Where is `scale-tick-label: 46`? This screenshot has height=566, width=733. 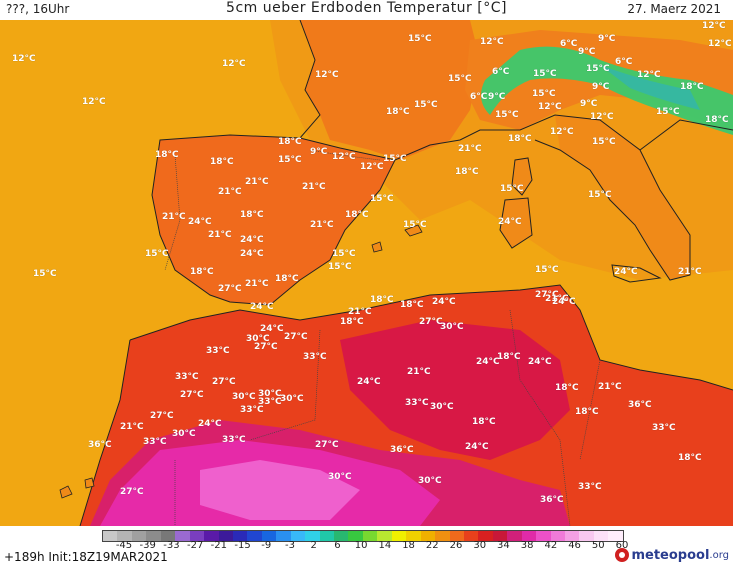
scale-tick-label: 46 is located at coordinates (574, 545).